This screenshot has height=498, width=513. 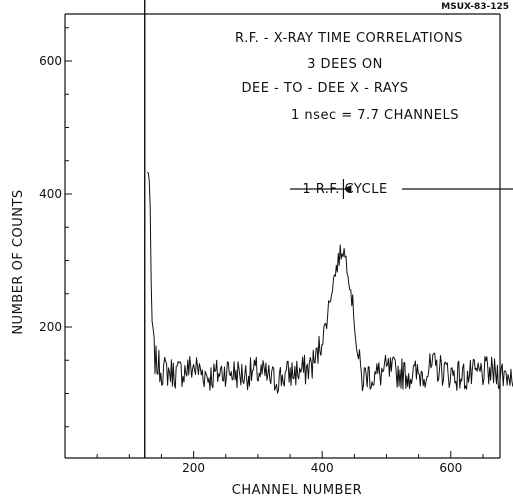 What do you see at coordinates (324, 88) in the screenshot?
I see `annotation-dee-to-dee: DEE - TO - DEE X - RAYS` at bounding box center [324, 88].